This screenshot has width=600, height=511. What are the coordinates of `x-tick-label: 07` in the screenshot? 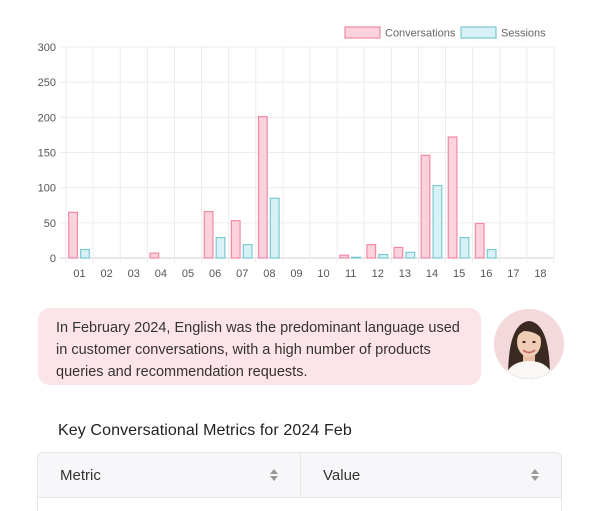 It's located at (242, 274).